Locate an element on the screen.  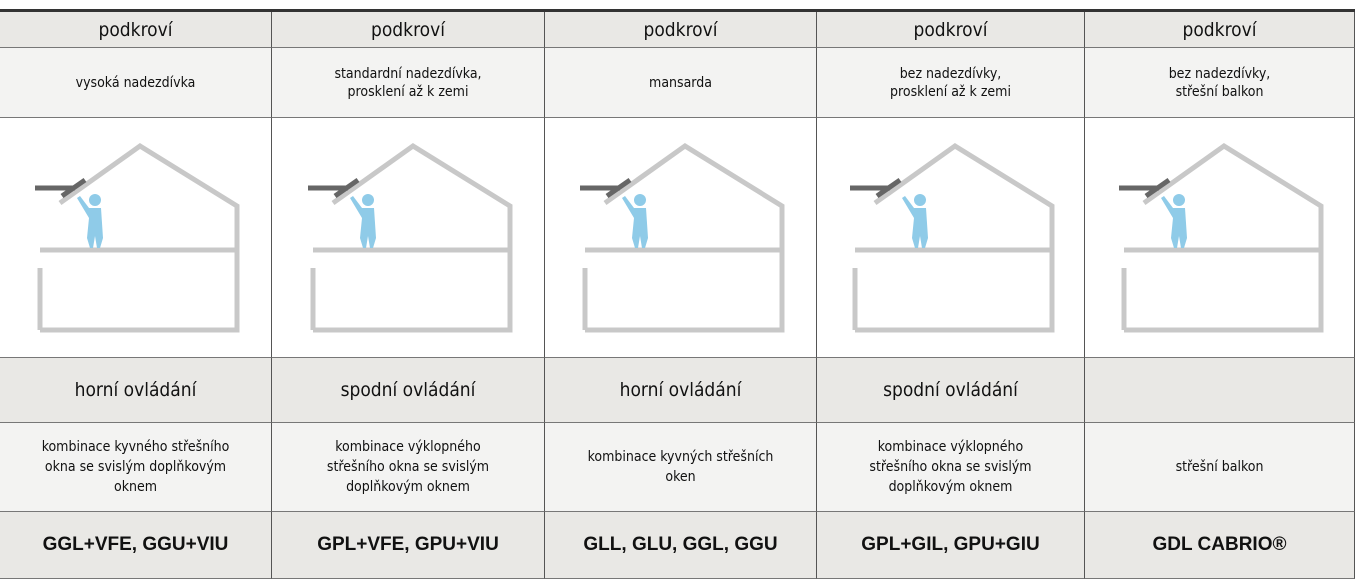
cell: GLL, GLU, GGL, GGU is located at coordinates (681, 545).